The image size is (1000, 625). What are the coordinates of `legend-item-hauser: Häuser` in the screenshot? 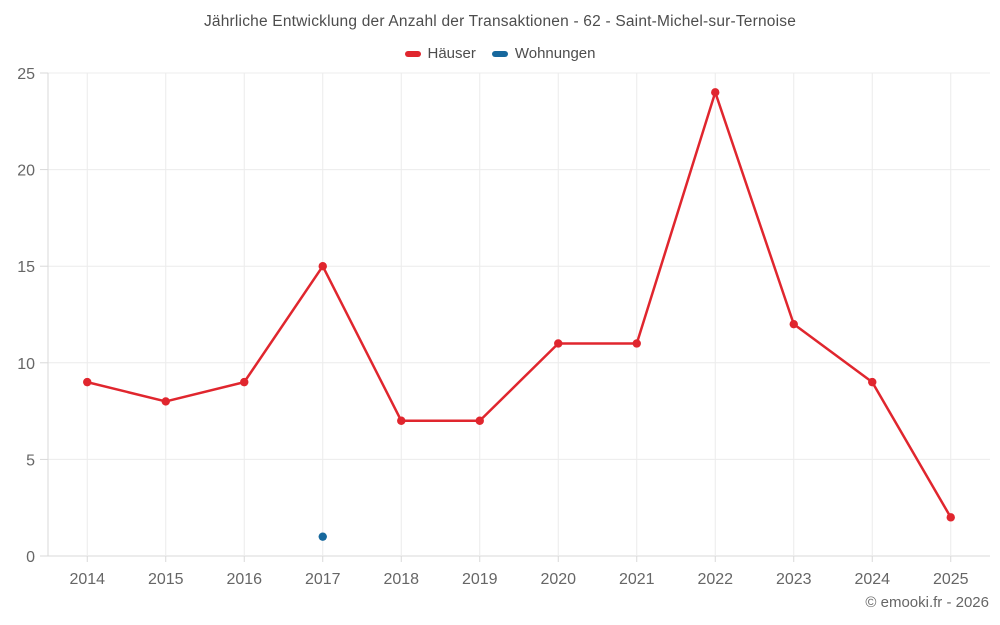 It's located at (440, 53).